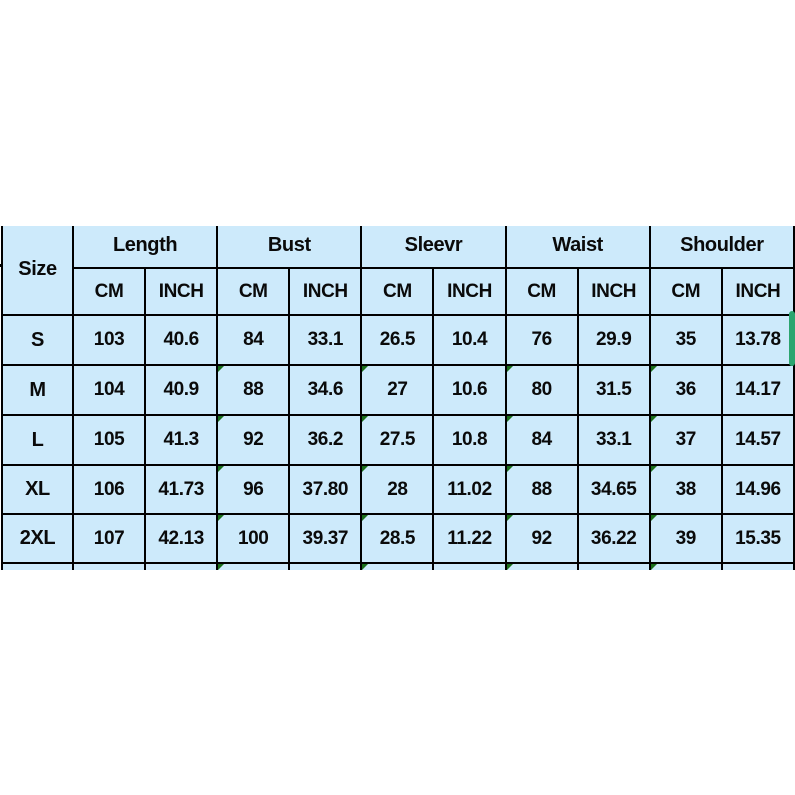 The height and width of the screenshot is (795, 795). I want to click on table-cell: 80, so click(541, 390).